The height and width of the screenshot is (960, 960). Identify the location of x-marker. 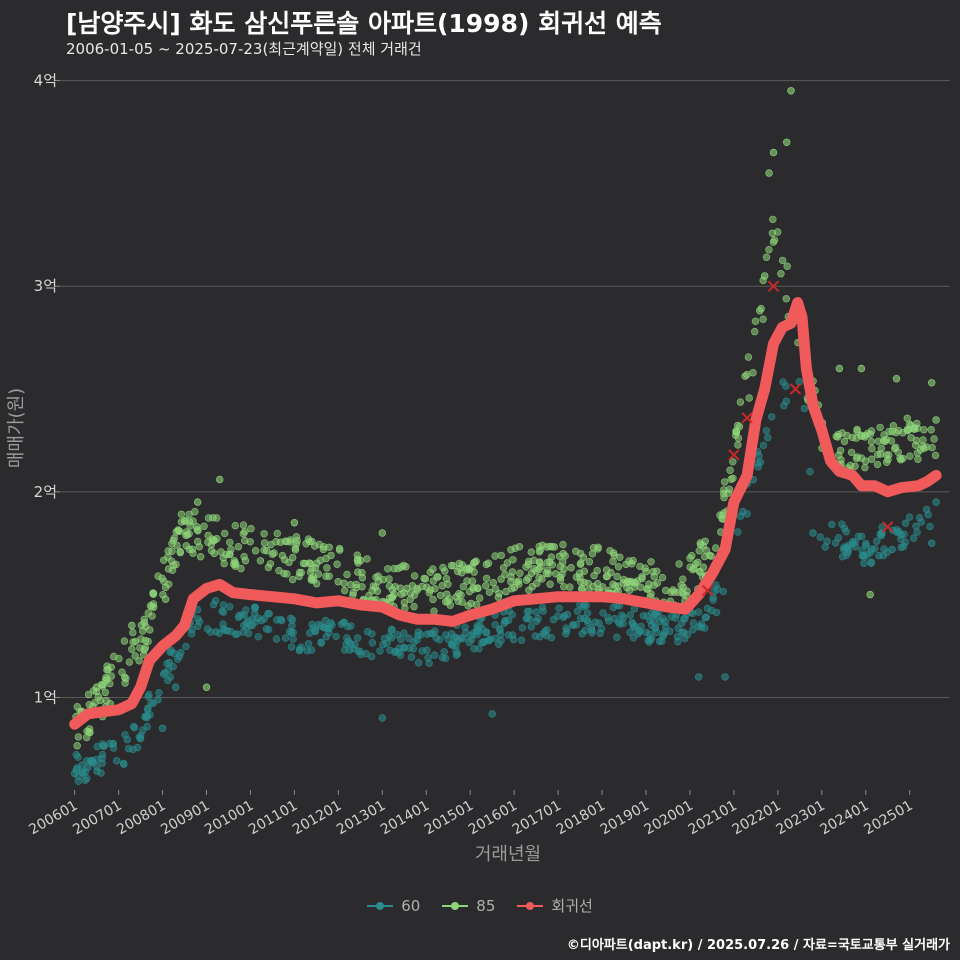
(747, 418).